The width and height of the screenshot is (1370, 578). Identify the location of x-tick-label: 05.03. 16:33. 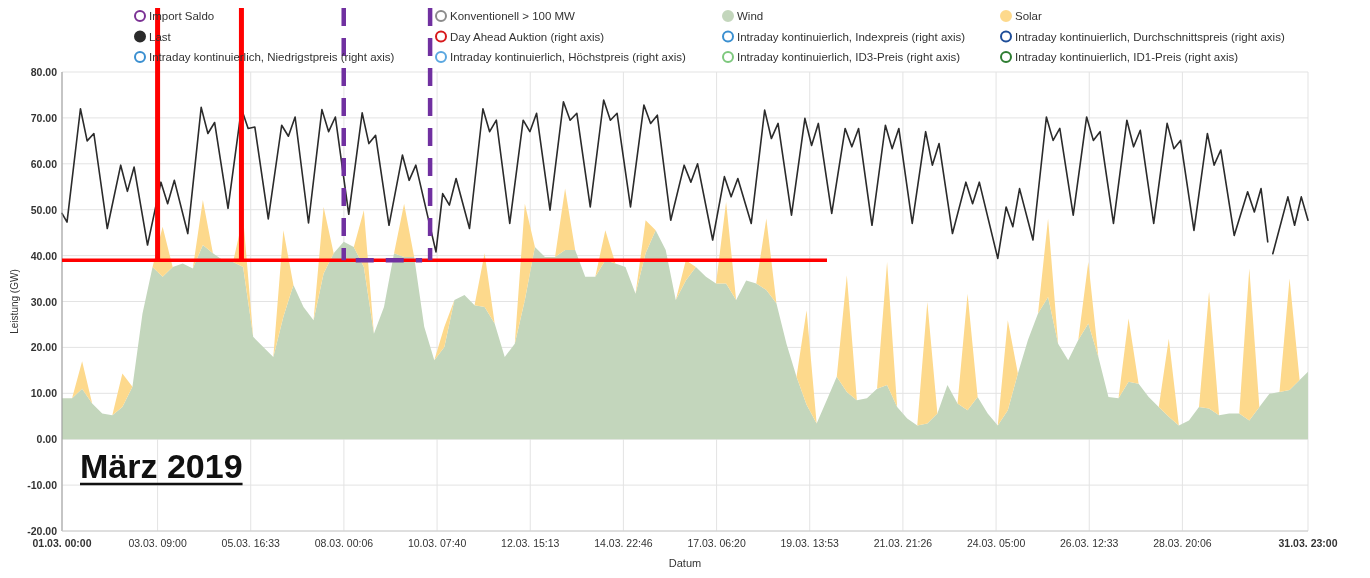
(251, 543).